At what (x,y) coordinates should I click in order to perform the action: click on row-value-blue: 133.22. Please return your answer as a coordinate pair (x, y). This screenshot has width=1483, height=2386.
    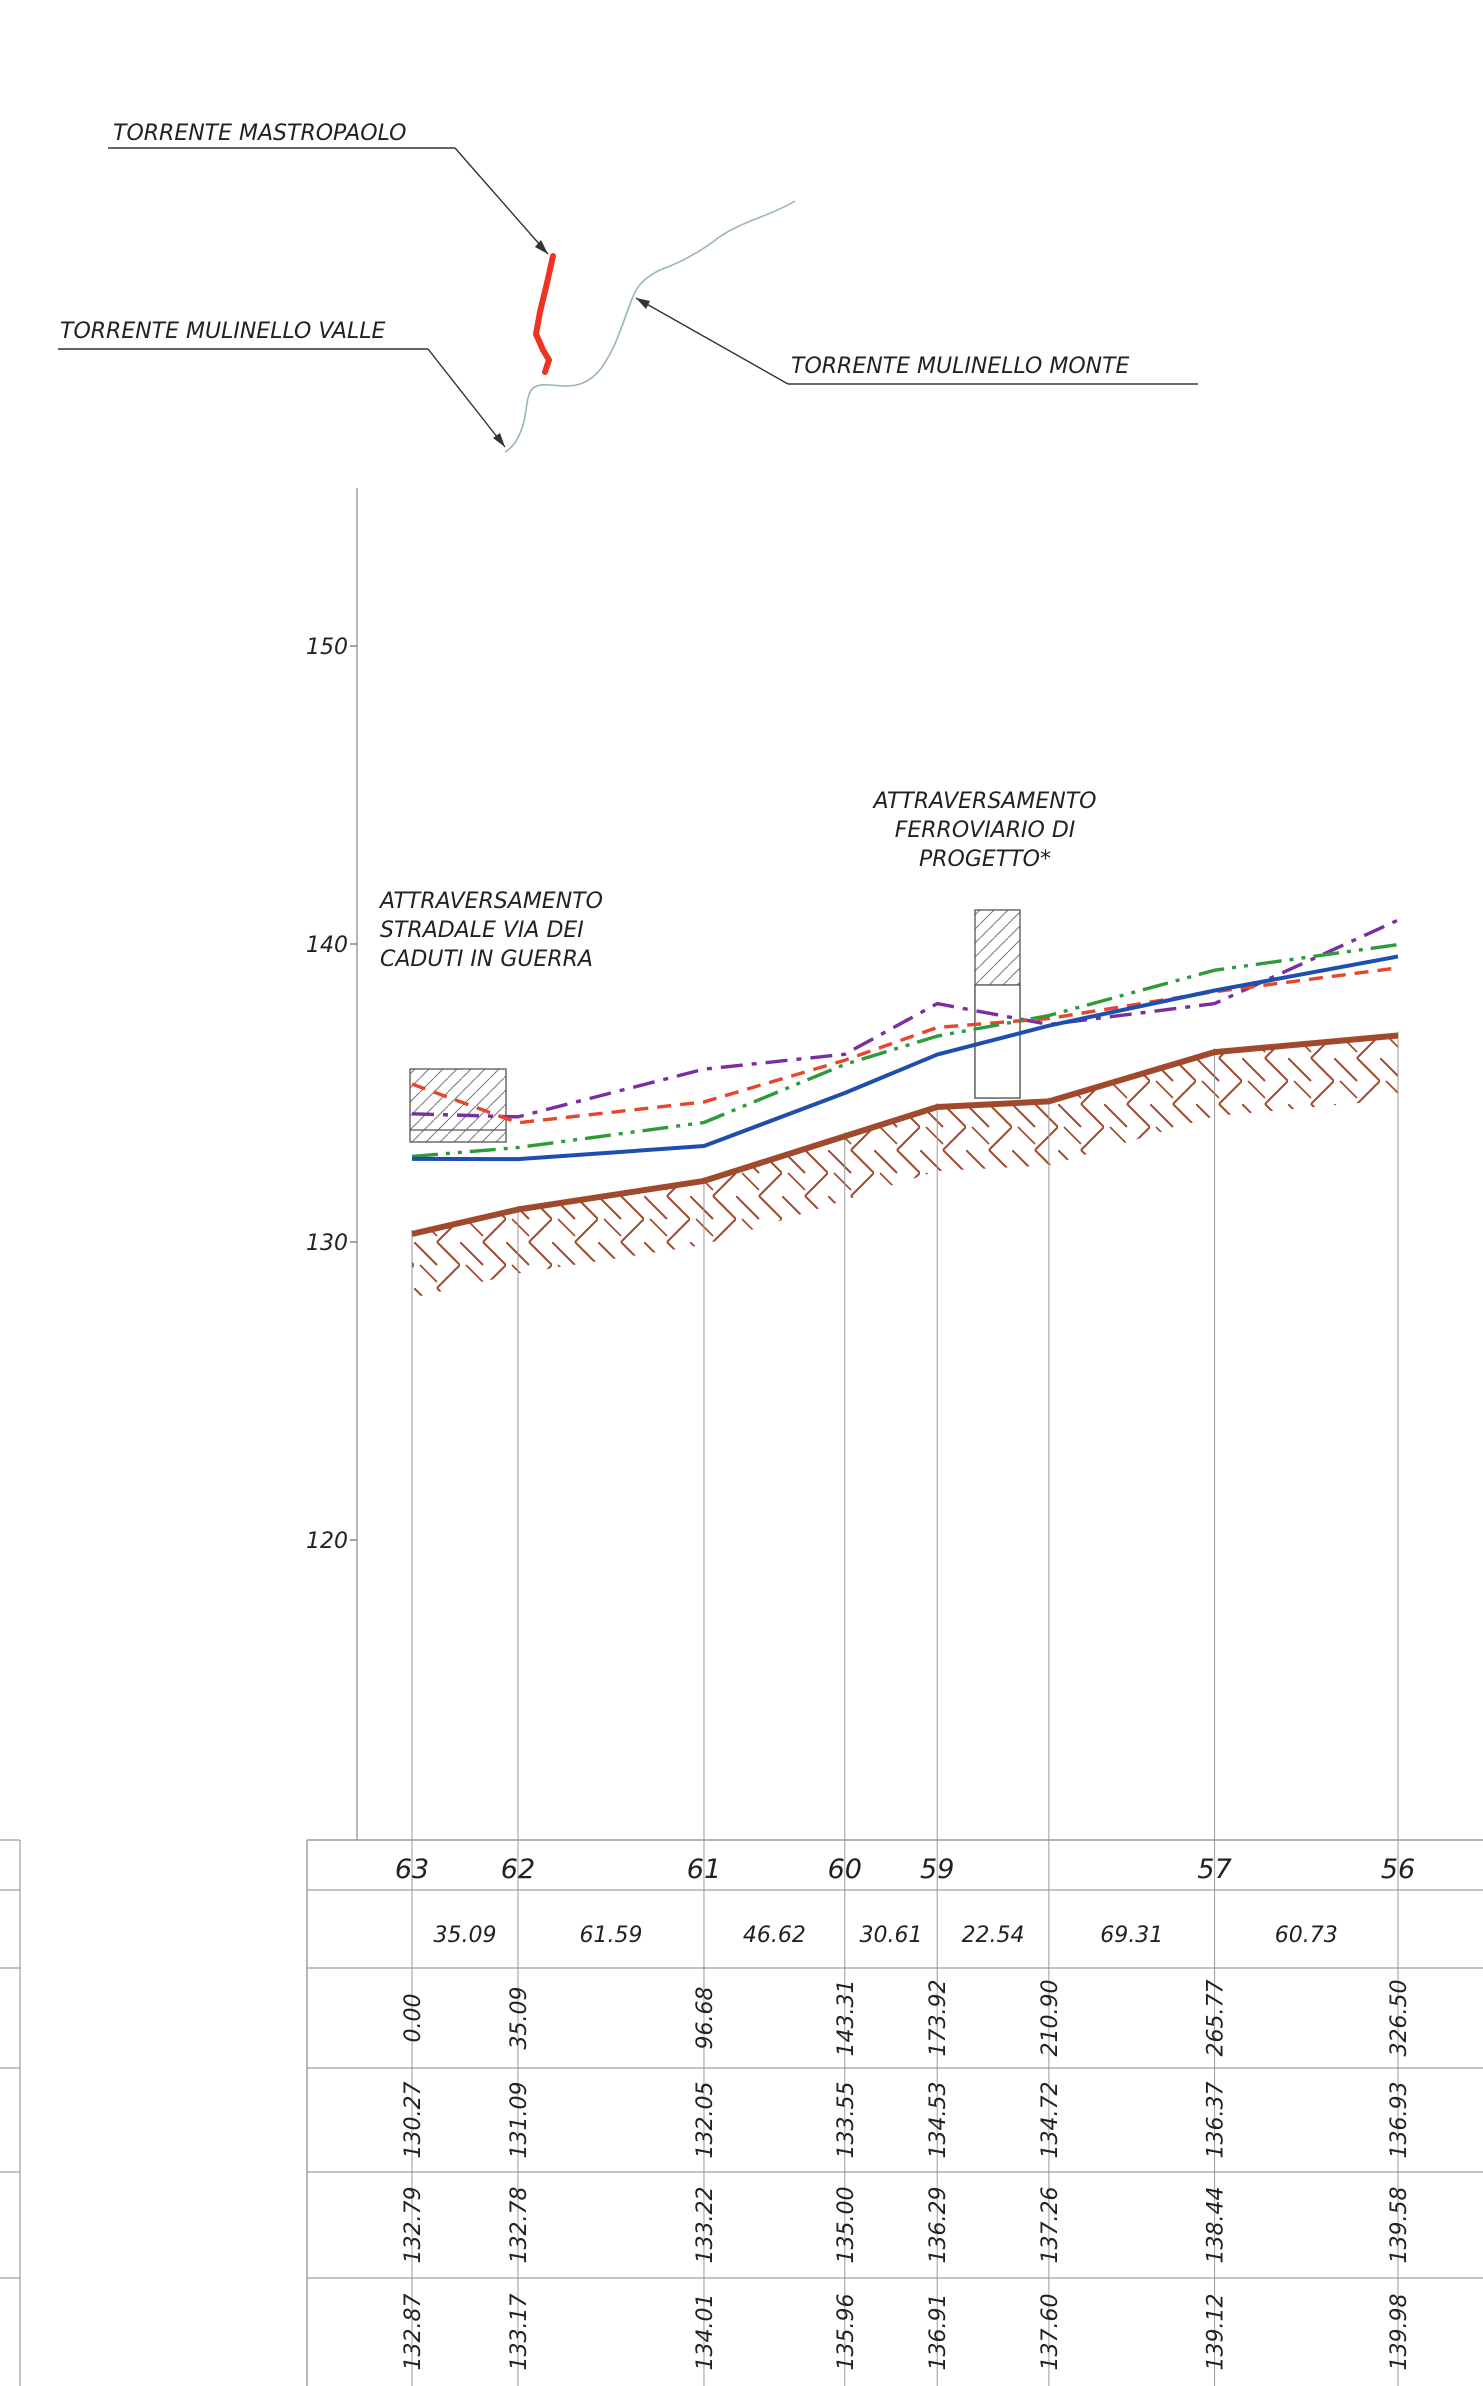
    Looking at the image, I should click on (705, 2225).